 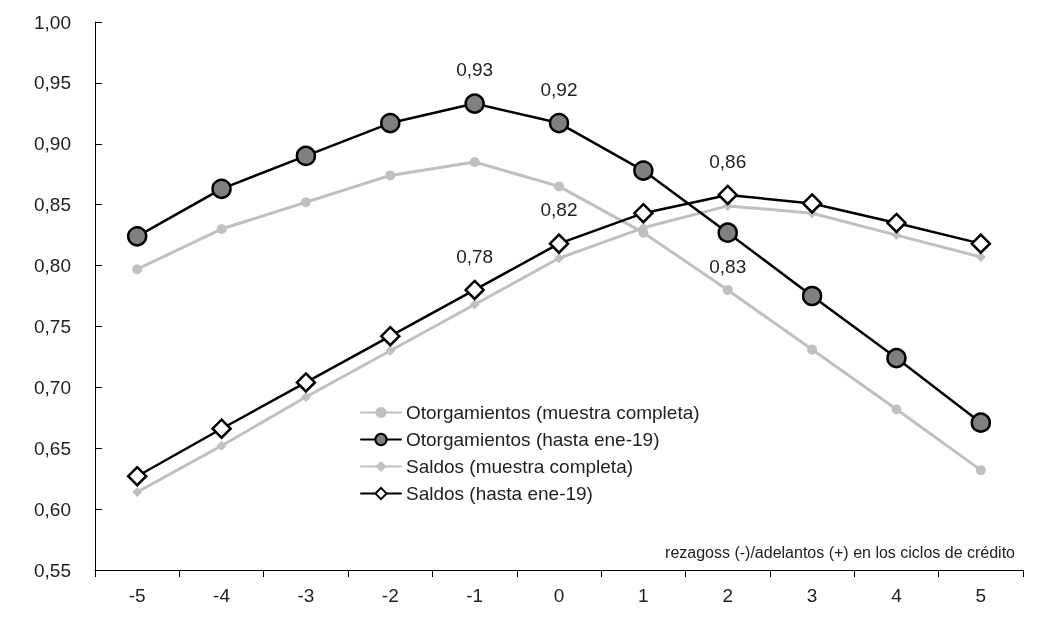 What do you see at coordinates (52, 570) in the screenshot?
I see `y-tick-label: 0,55` at bounding box center [52, 570].